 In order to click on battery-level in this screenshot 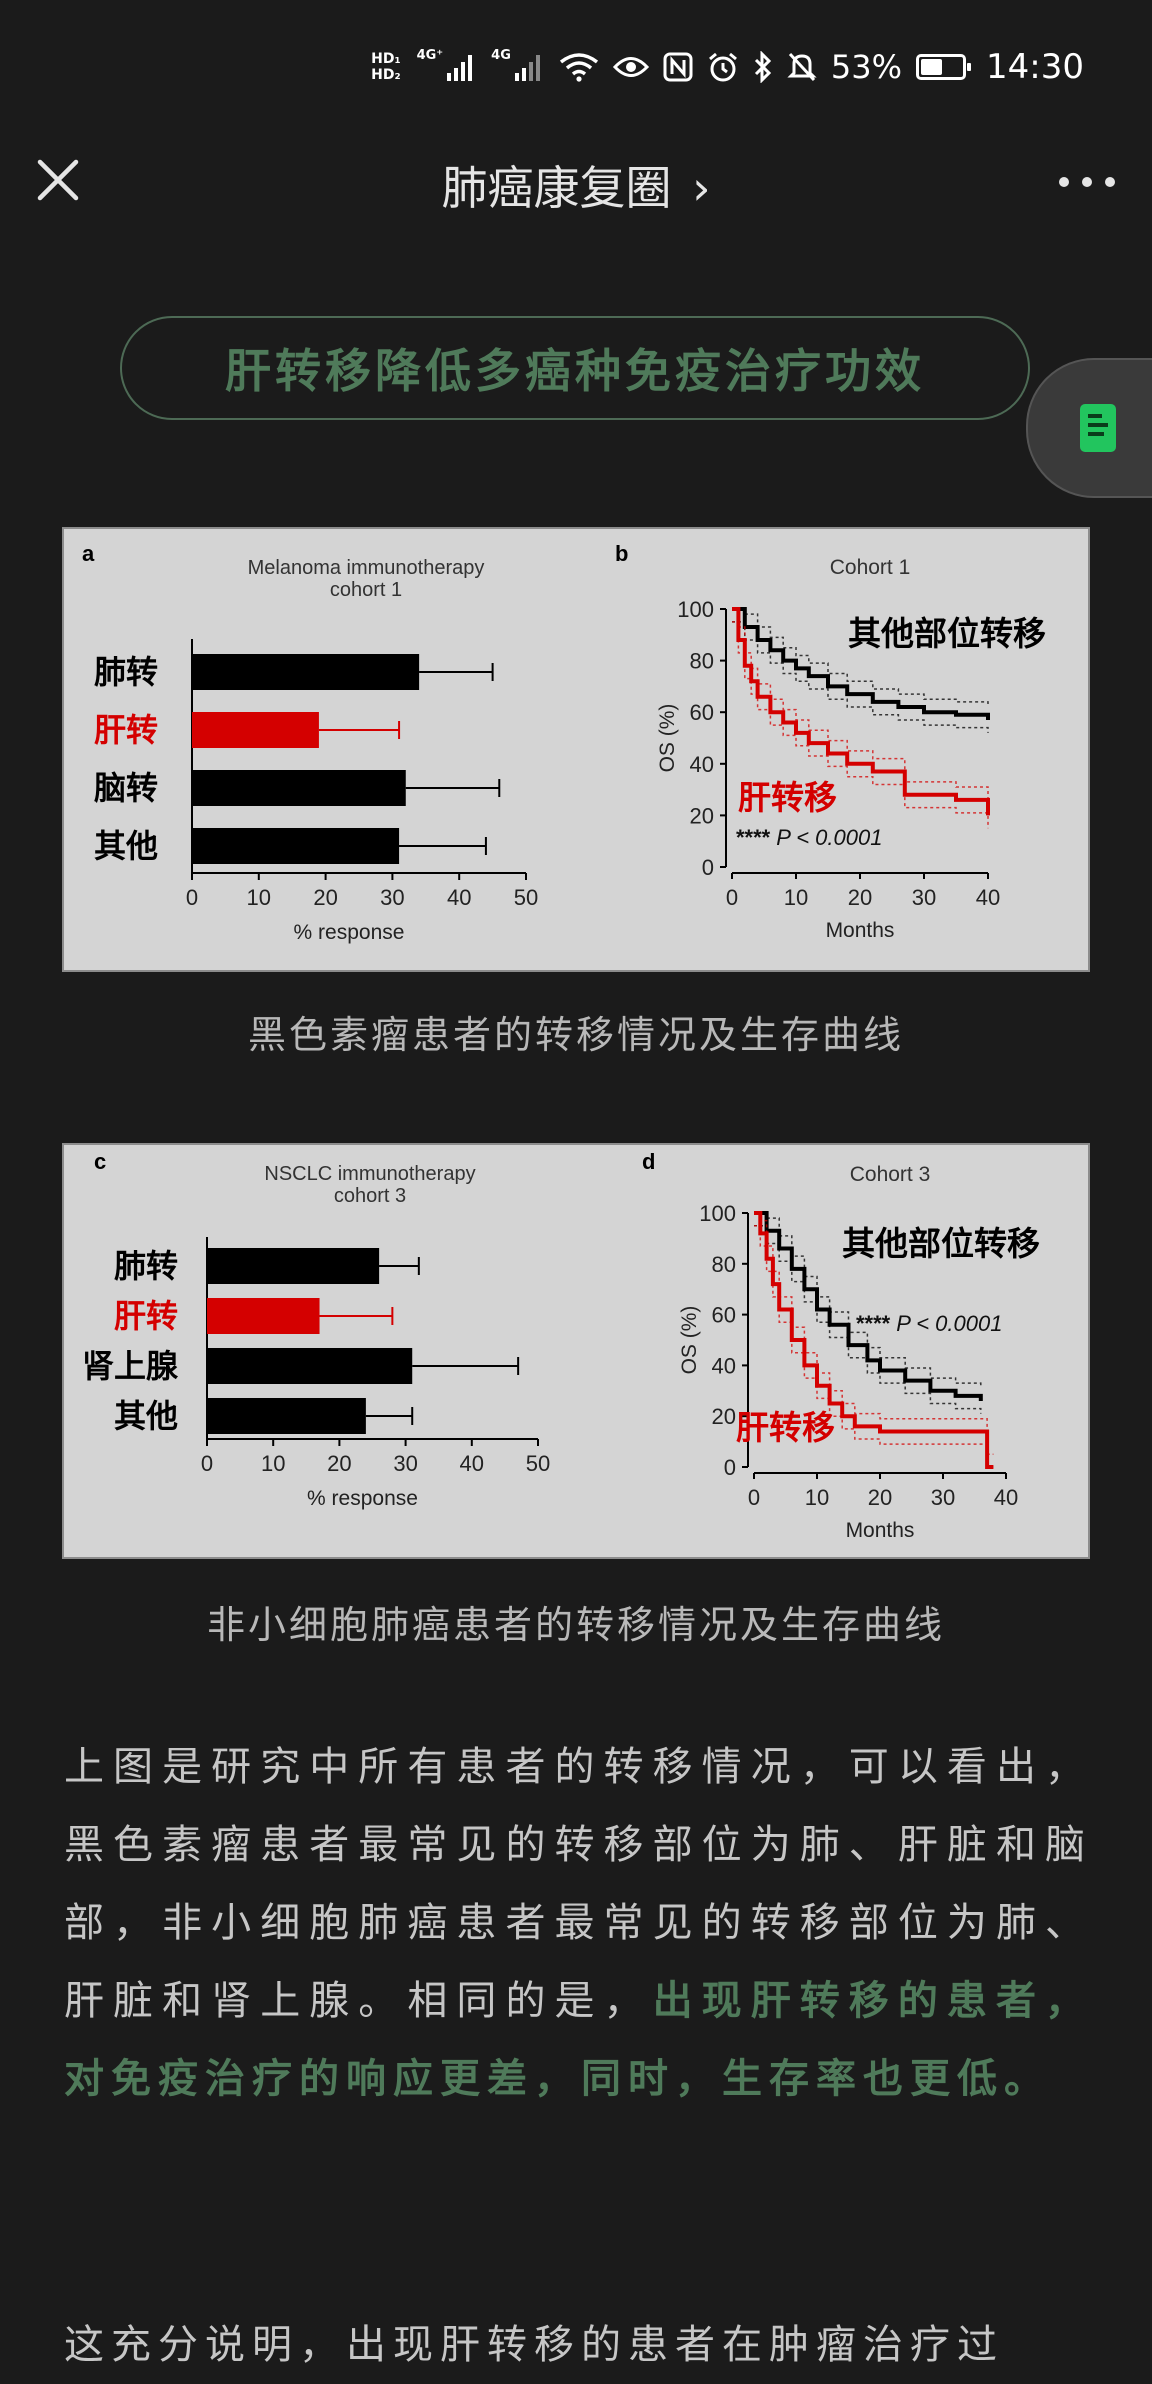, I will do `click(932, 67)`.